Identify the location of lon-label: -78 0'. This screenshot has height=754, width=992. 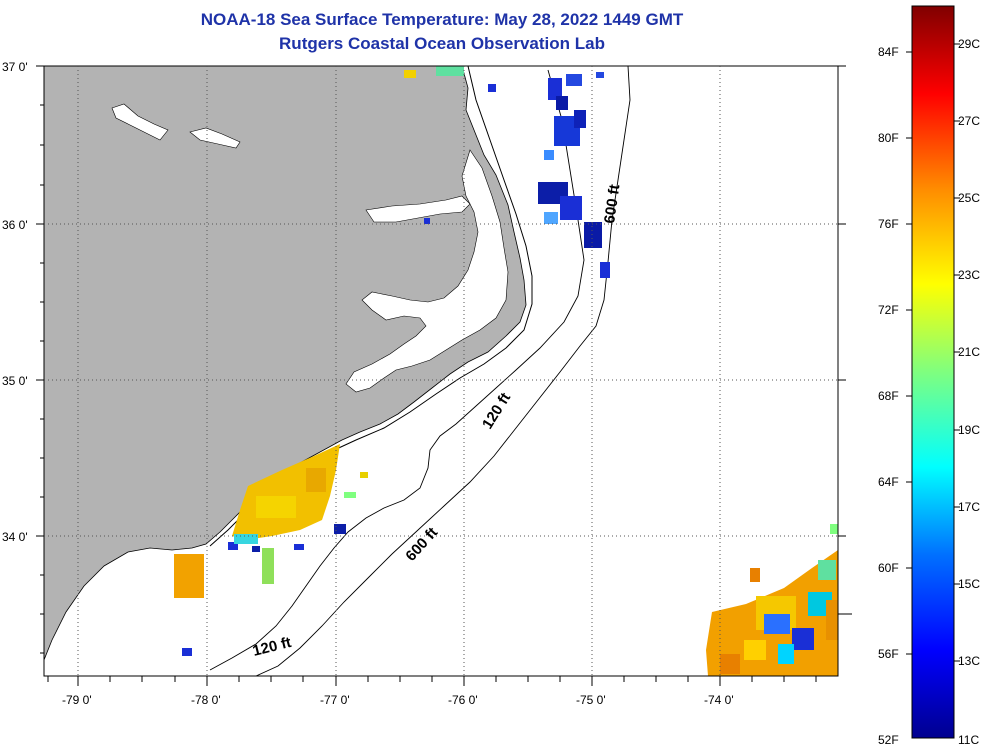
(206, 700).